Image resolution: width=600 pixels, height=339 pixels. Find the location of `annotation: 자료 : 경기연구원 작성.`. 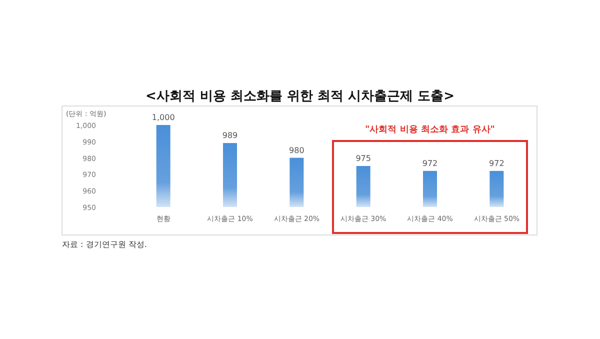

annotation: 자료 : 경기연구원 작성. is located at coordinates (104, 244).